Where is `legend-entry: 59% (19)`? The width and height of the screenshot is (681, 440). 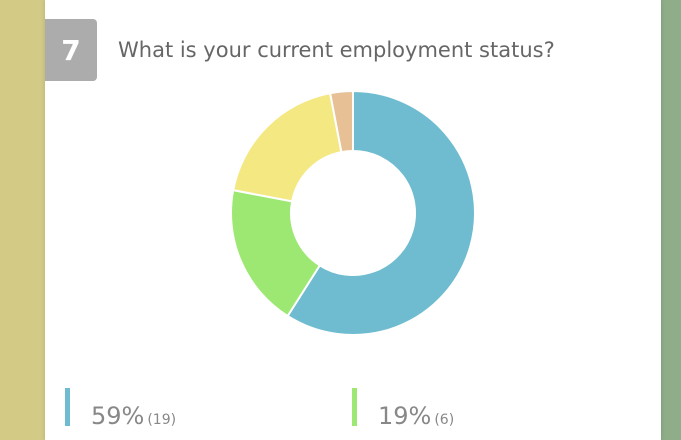
legend-entry: 59% (19) is located at coordinates (133, 414).